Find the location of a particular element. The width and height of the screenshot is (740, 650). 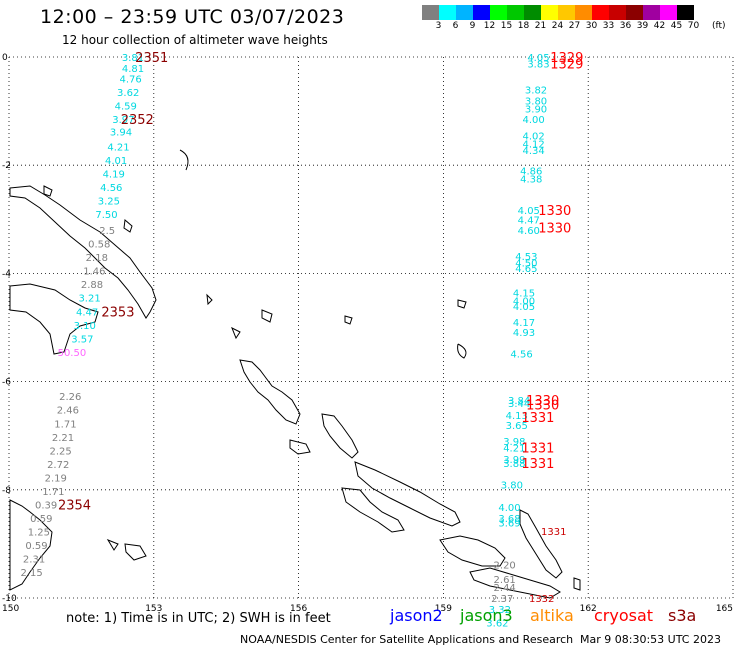

x-tick-label: 156 is located at coordinates (298, 609).